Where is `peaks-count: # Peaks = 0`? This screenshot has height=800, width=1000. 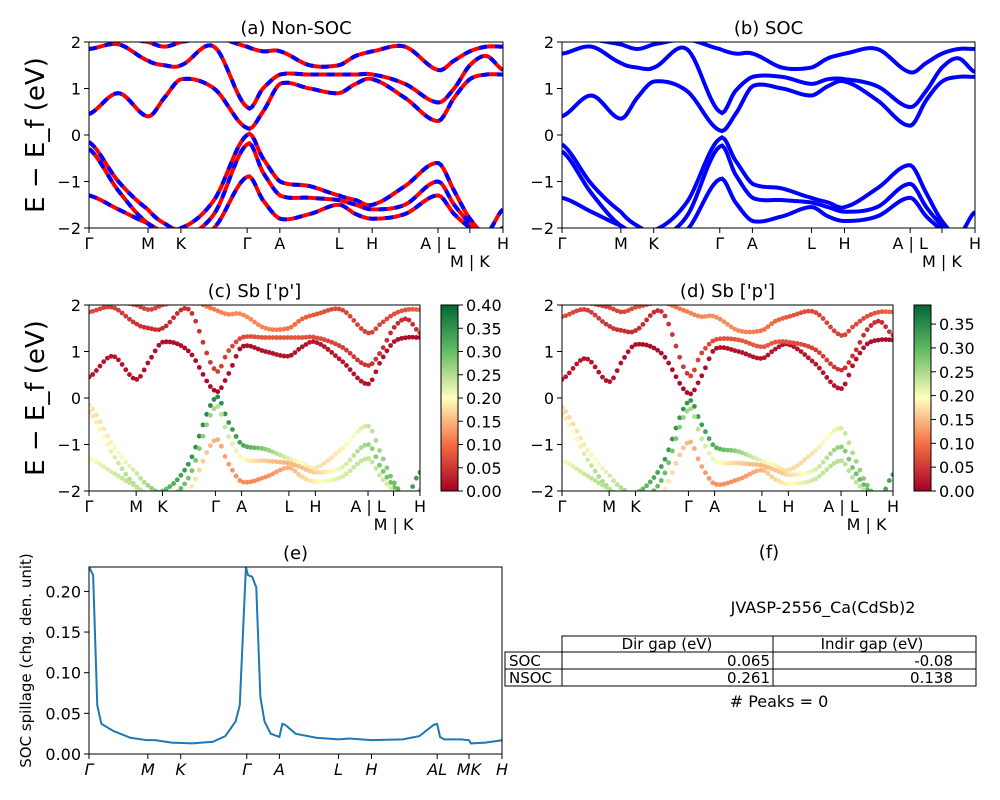 peaks-count: # Peaks = 0 is located at coordinates (779, 701).